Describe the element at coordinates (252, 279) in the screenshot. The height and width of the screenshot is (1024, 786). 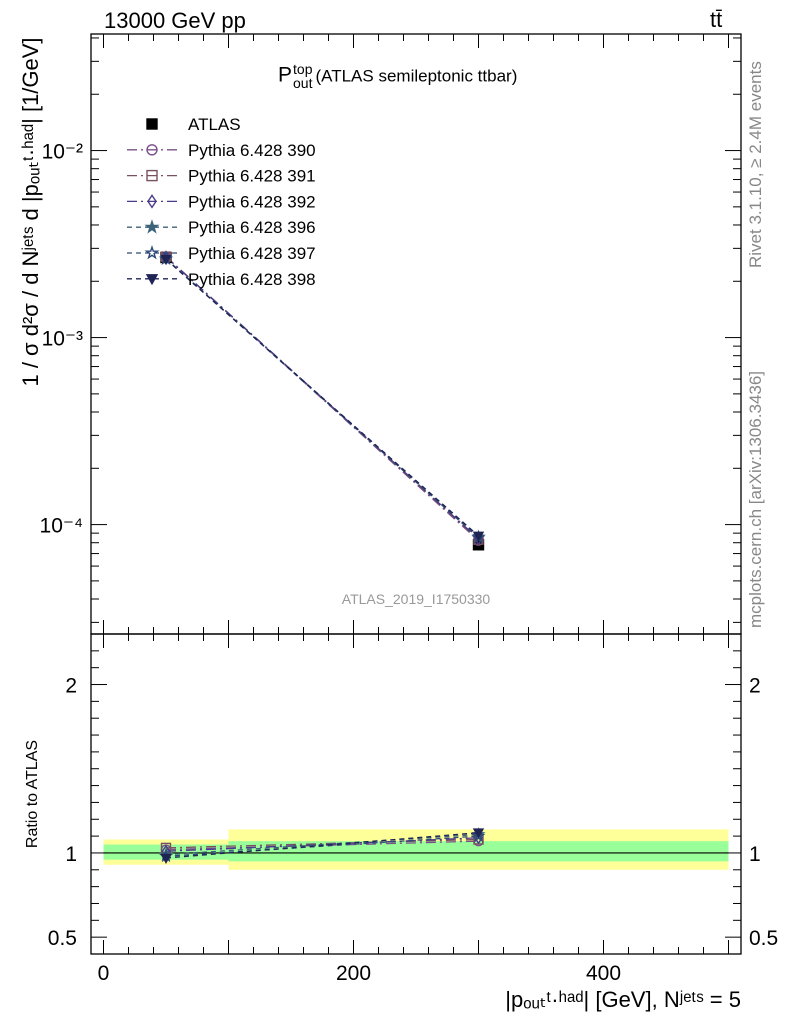
I see `legend-label-6: Pythia 6.428 398` at that location.